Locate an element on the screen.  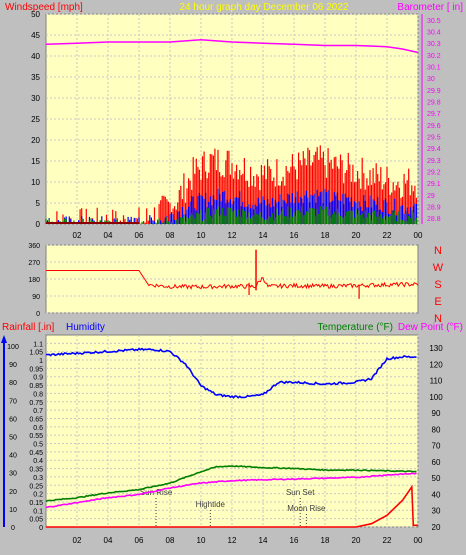
rainfall-y-tick: 0.45 is located at coordinates (36, 453).